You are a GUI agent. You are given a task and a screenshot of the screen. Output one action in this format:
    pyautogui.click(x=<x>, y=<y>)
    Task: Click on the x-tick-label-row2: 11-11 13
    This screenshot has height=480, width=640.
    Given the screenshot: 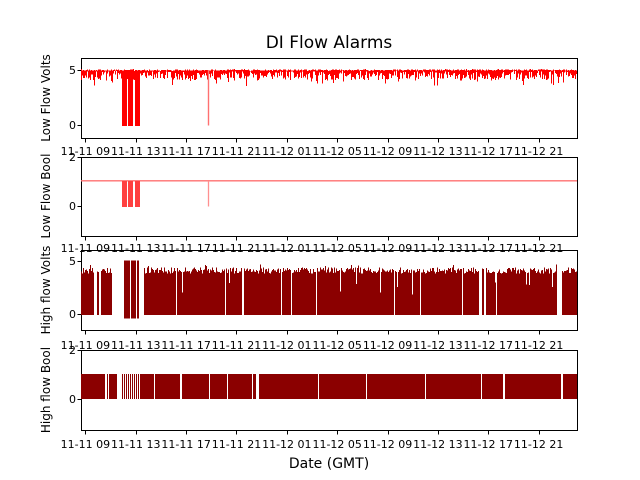 What is the action you would take?
    pyautogui.click(x=136, y=248)
    